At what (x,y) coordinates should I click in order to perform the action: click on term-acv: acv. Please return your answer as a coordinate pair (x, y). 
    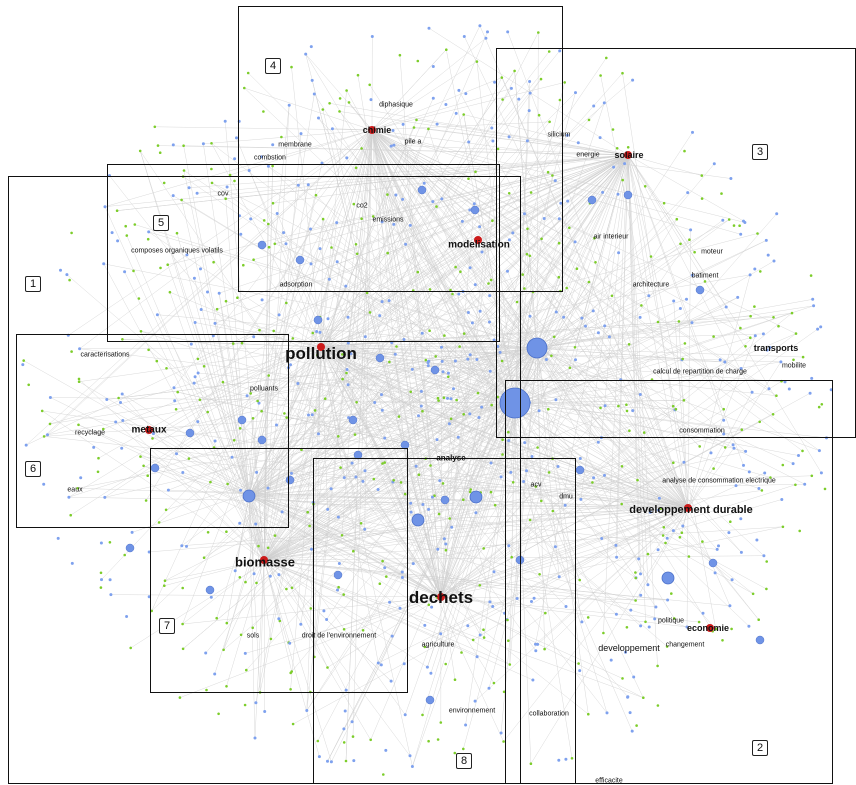
    Looking at the image, I should click on (536, 485).